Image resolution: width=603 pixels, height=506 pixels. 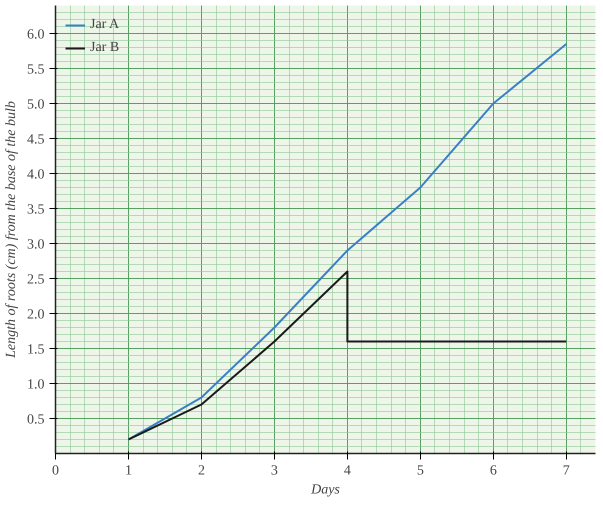 I want to click on y-tick-label: 5.5, so click(x=35, y=70).